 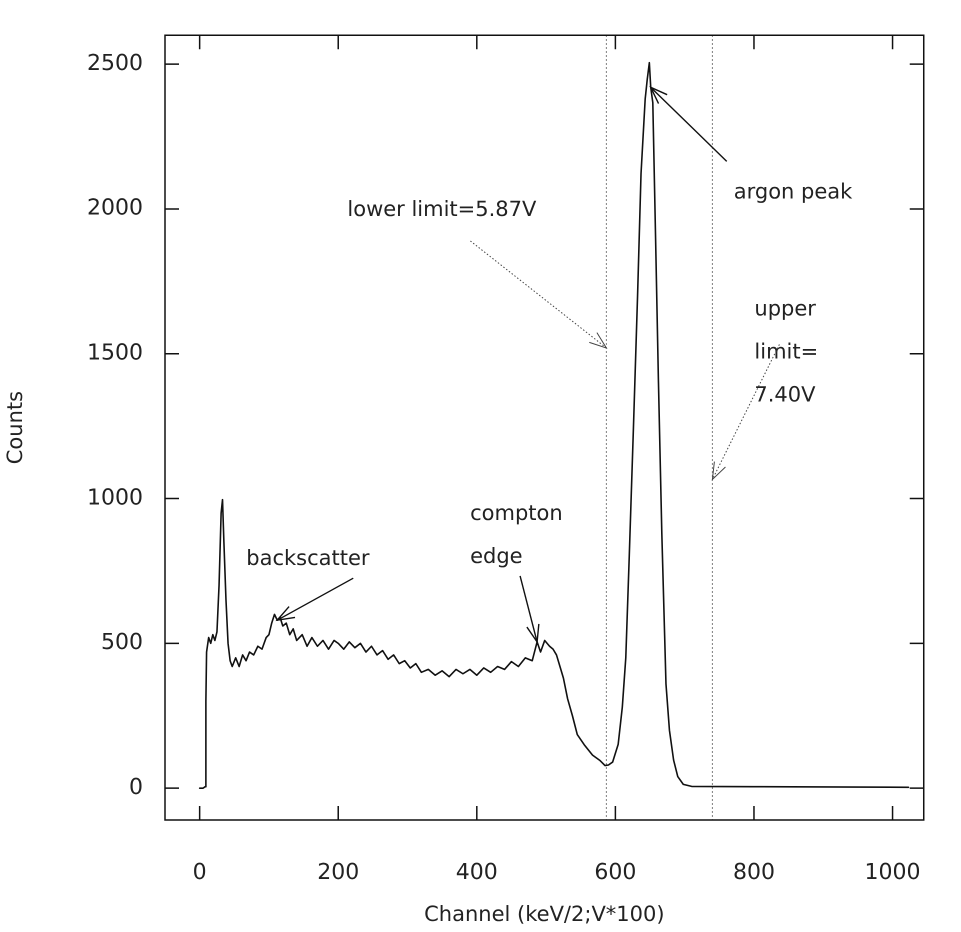 I want to click on x-tick-label: 600, so click(x=615, y=872).